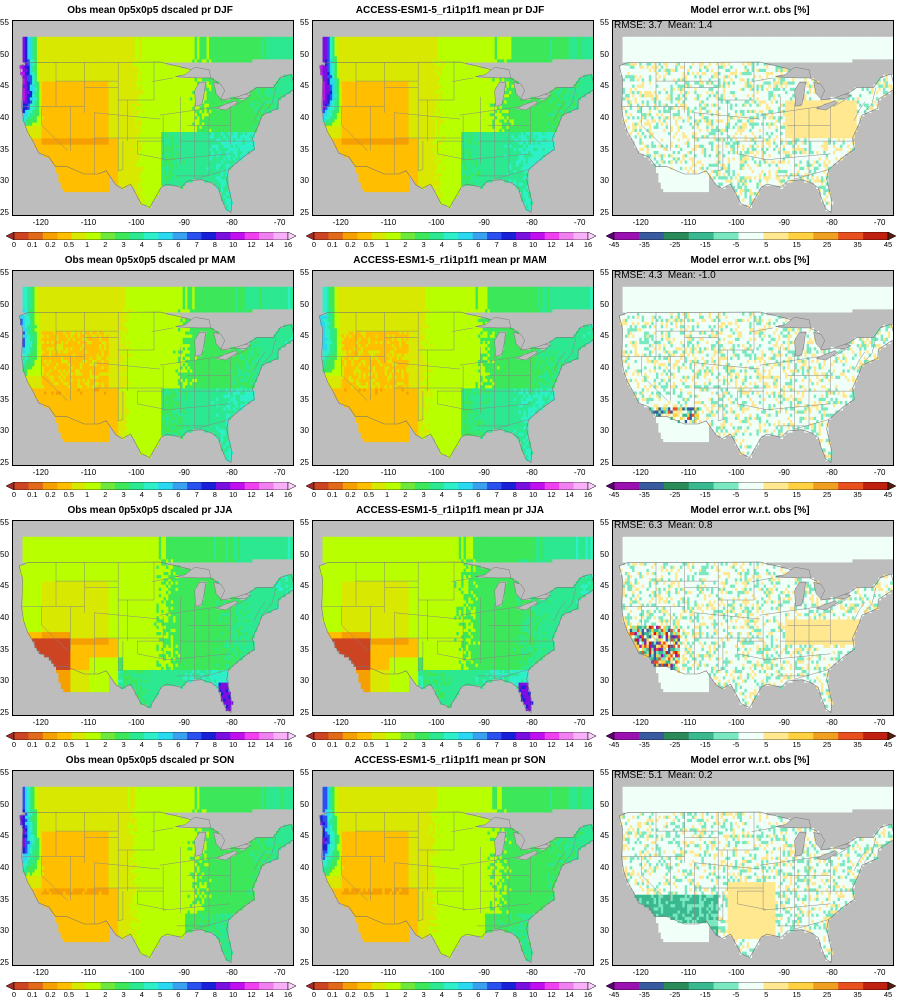 This screenshot has height=1000, width=900. Describe the element at coordinates (580, 723) in the screenshot. I see `lon-tick-label: -70` at that location.